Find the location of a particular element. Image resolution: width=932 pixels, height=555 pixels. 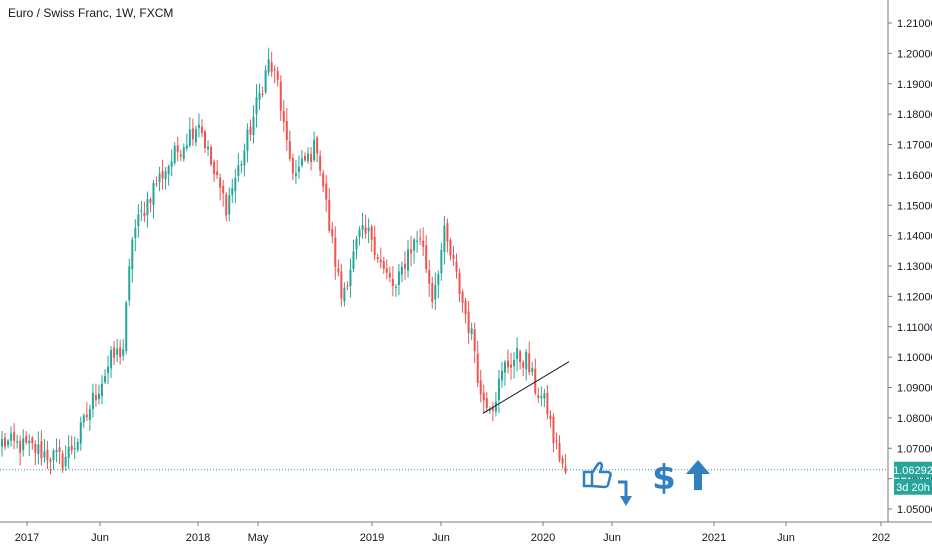

y-tick-label: 1.15000 is located at coordinates (914, 206).